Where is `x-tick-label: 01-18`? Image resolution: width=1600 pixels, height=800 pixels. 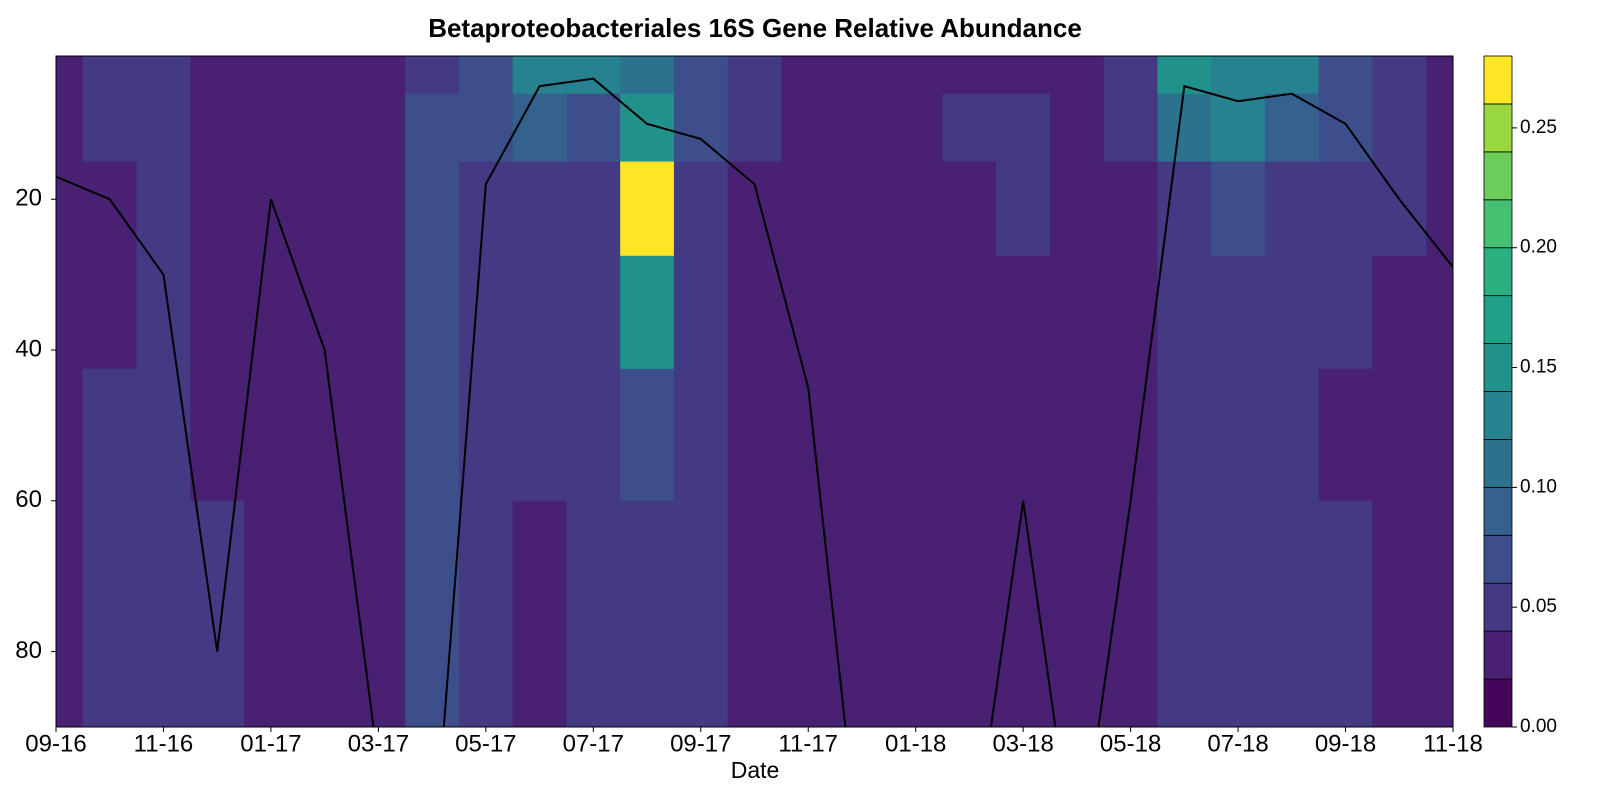
x-tick-label: 01-18 is located at coordinates (915, 743).